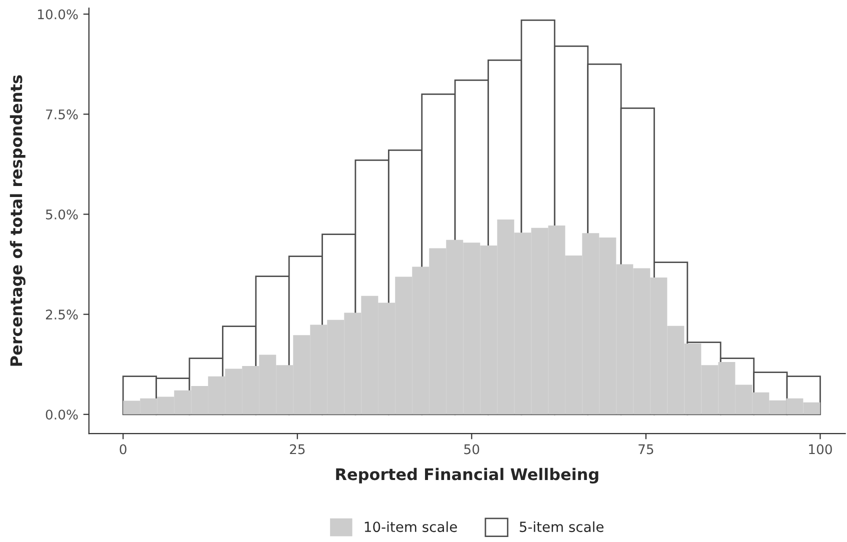  Describe the element at coordinates (410, 526) in the screenshot. I see `legend-label: 10-item scale` at that location.